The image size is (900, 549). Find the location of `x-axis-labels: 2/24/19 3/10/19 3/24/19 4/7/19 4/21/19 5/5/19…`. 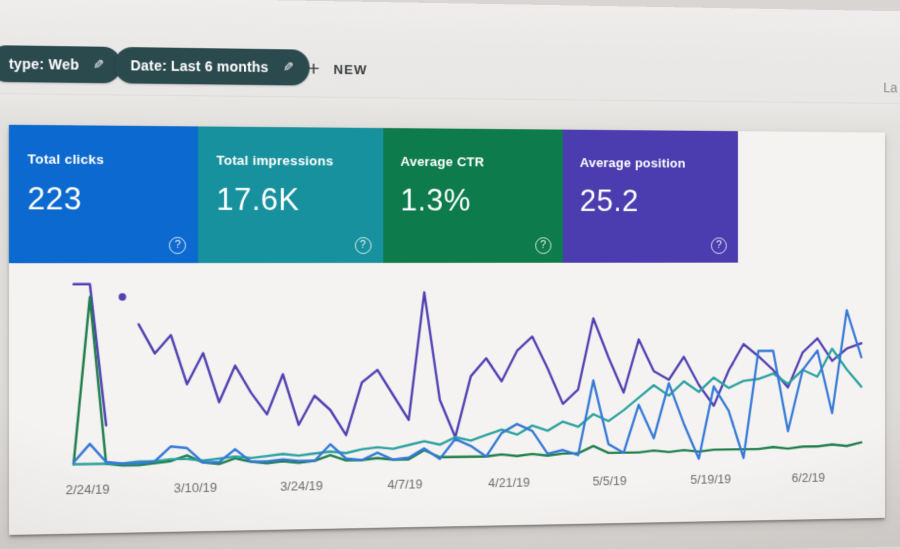

x-axis-labels: 2/24/19 3/10/19 3/24/19 4/7/19 4/21/19 5/5/19… is located at coordinates (464, 486).